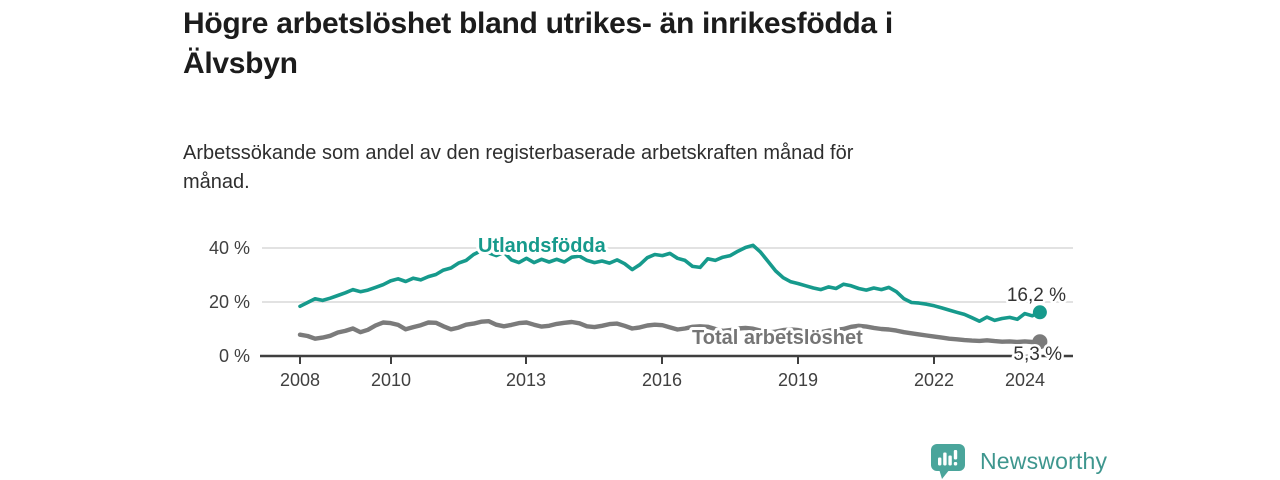 The height and width of the screenshot is (480, 1280). What do you see at coordinates (542, 246) in the screenshot?
I see `series-label-utlandsfodda: Utlandsfödda` at bounding box center [542, 246].